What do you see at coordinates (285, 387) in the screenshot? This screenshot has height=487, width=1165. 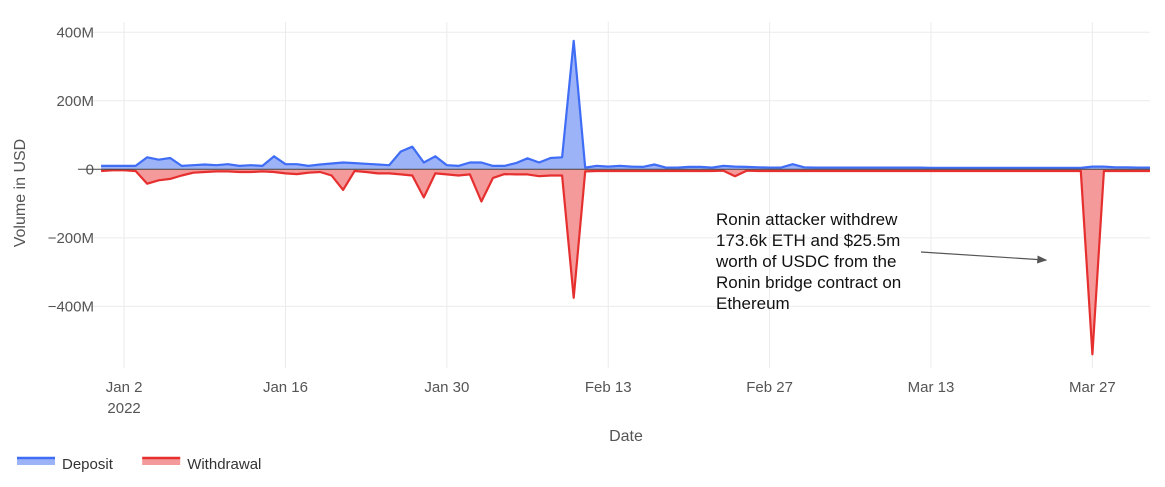 I see `x-tick-label: Jan 16` at bounding box center [285, 387].